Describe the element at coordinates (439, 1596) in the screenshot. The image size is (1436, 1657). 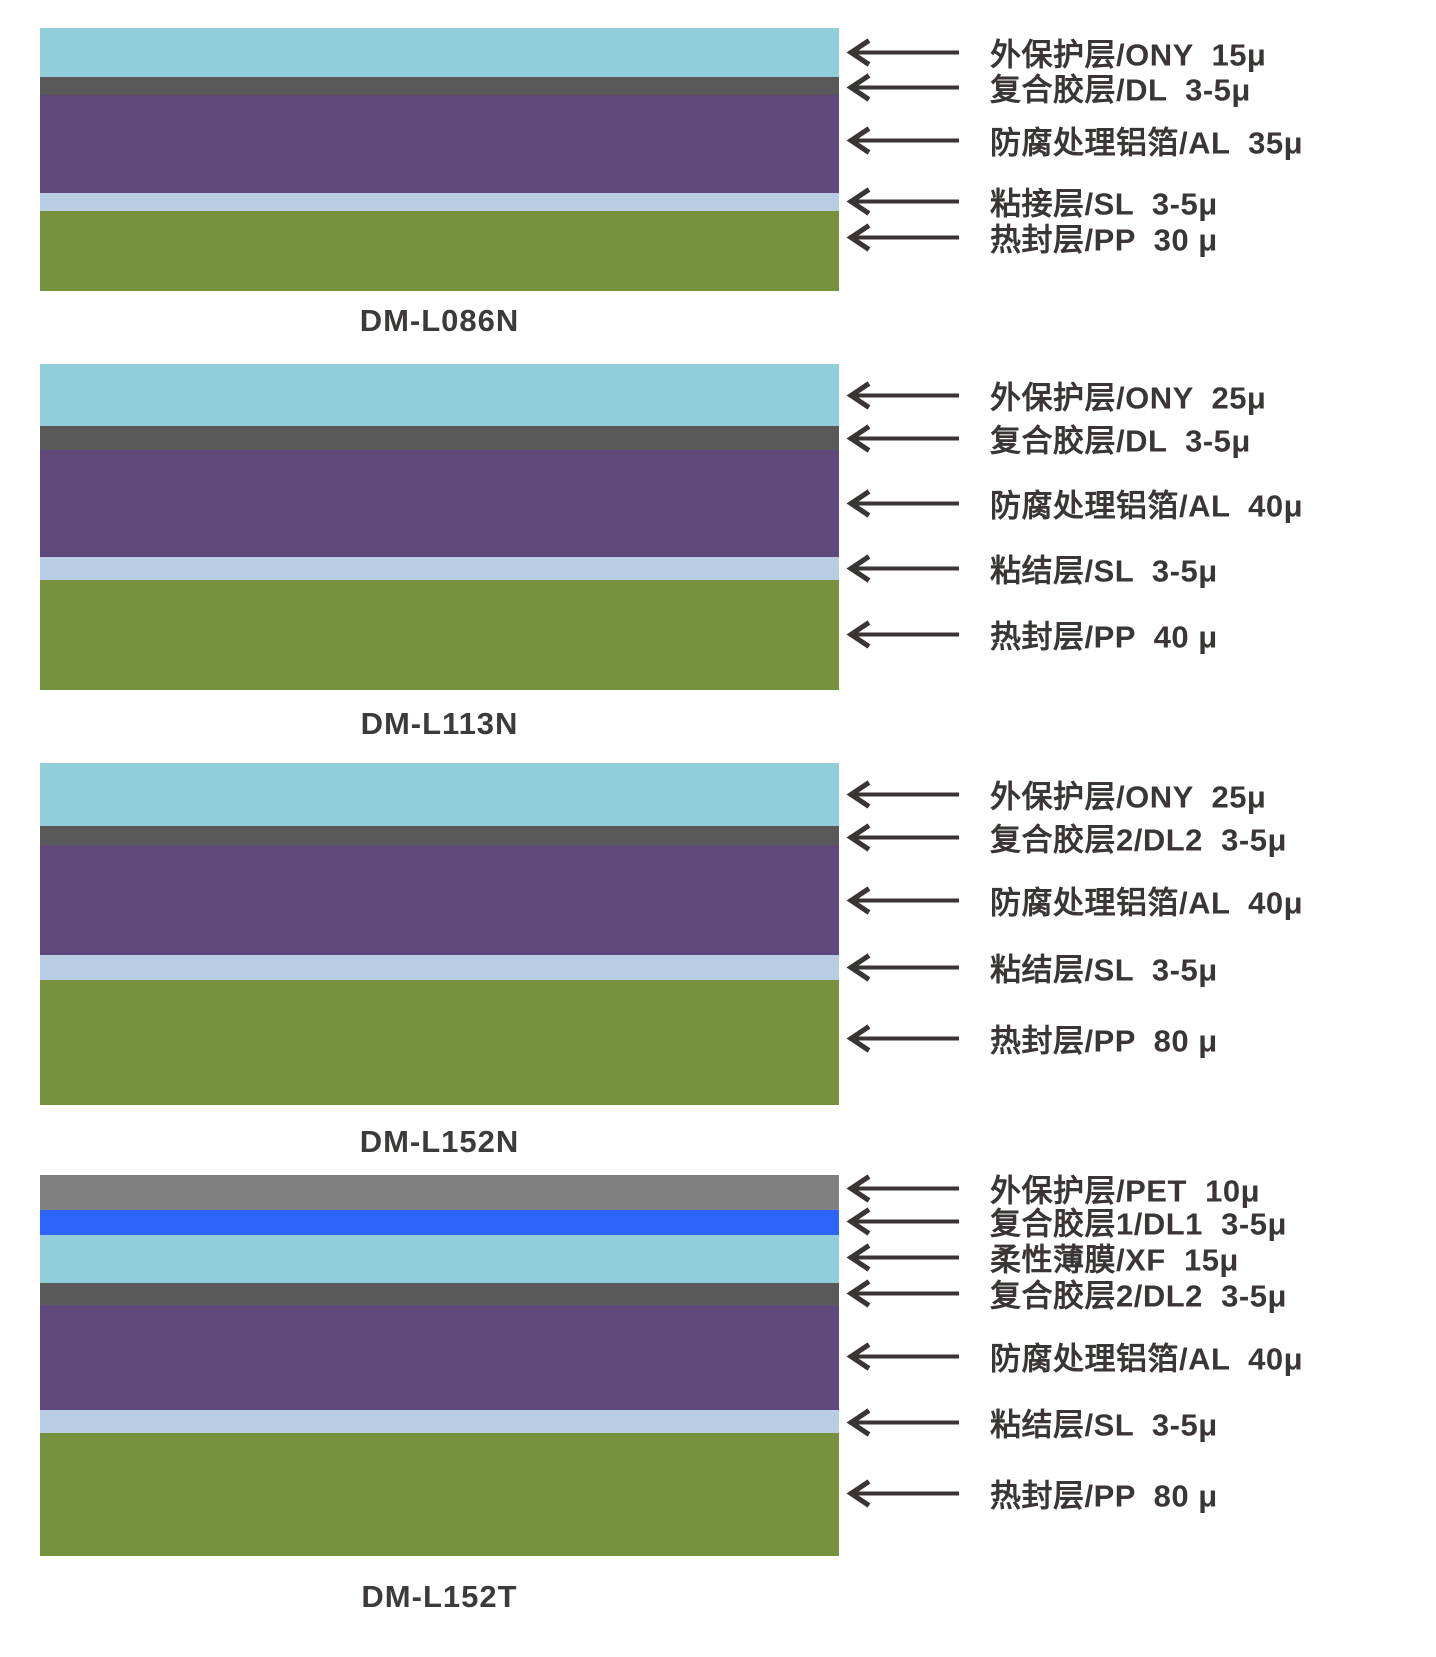
I see `diagram-title-dm-l152t: DM-L152T` at that location.